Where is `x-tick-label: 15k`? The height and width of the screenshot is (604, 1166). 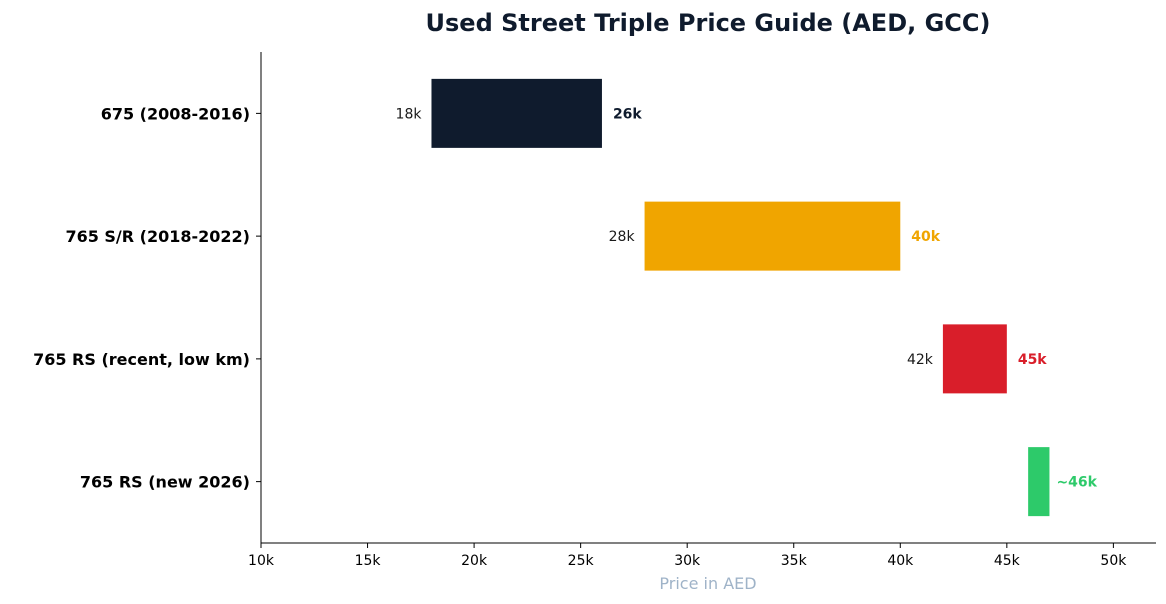 x-tick-label: 15k is located at coordinates (368, 561).